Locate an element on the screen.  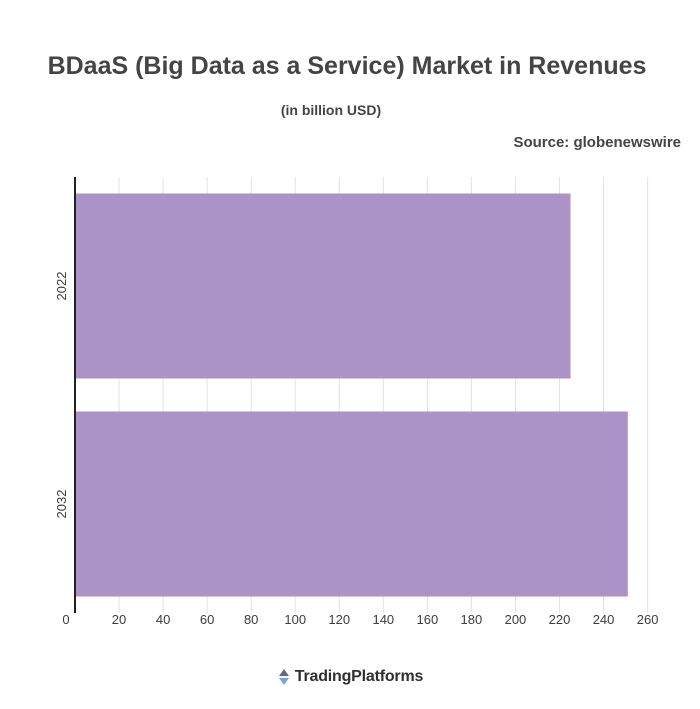
x-tick-label: 60 is located at coordinates (207, 619).